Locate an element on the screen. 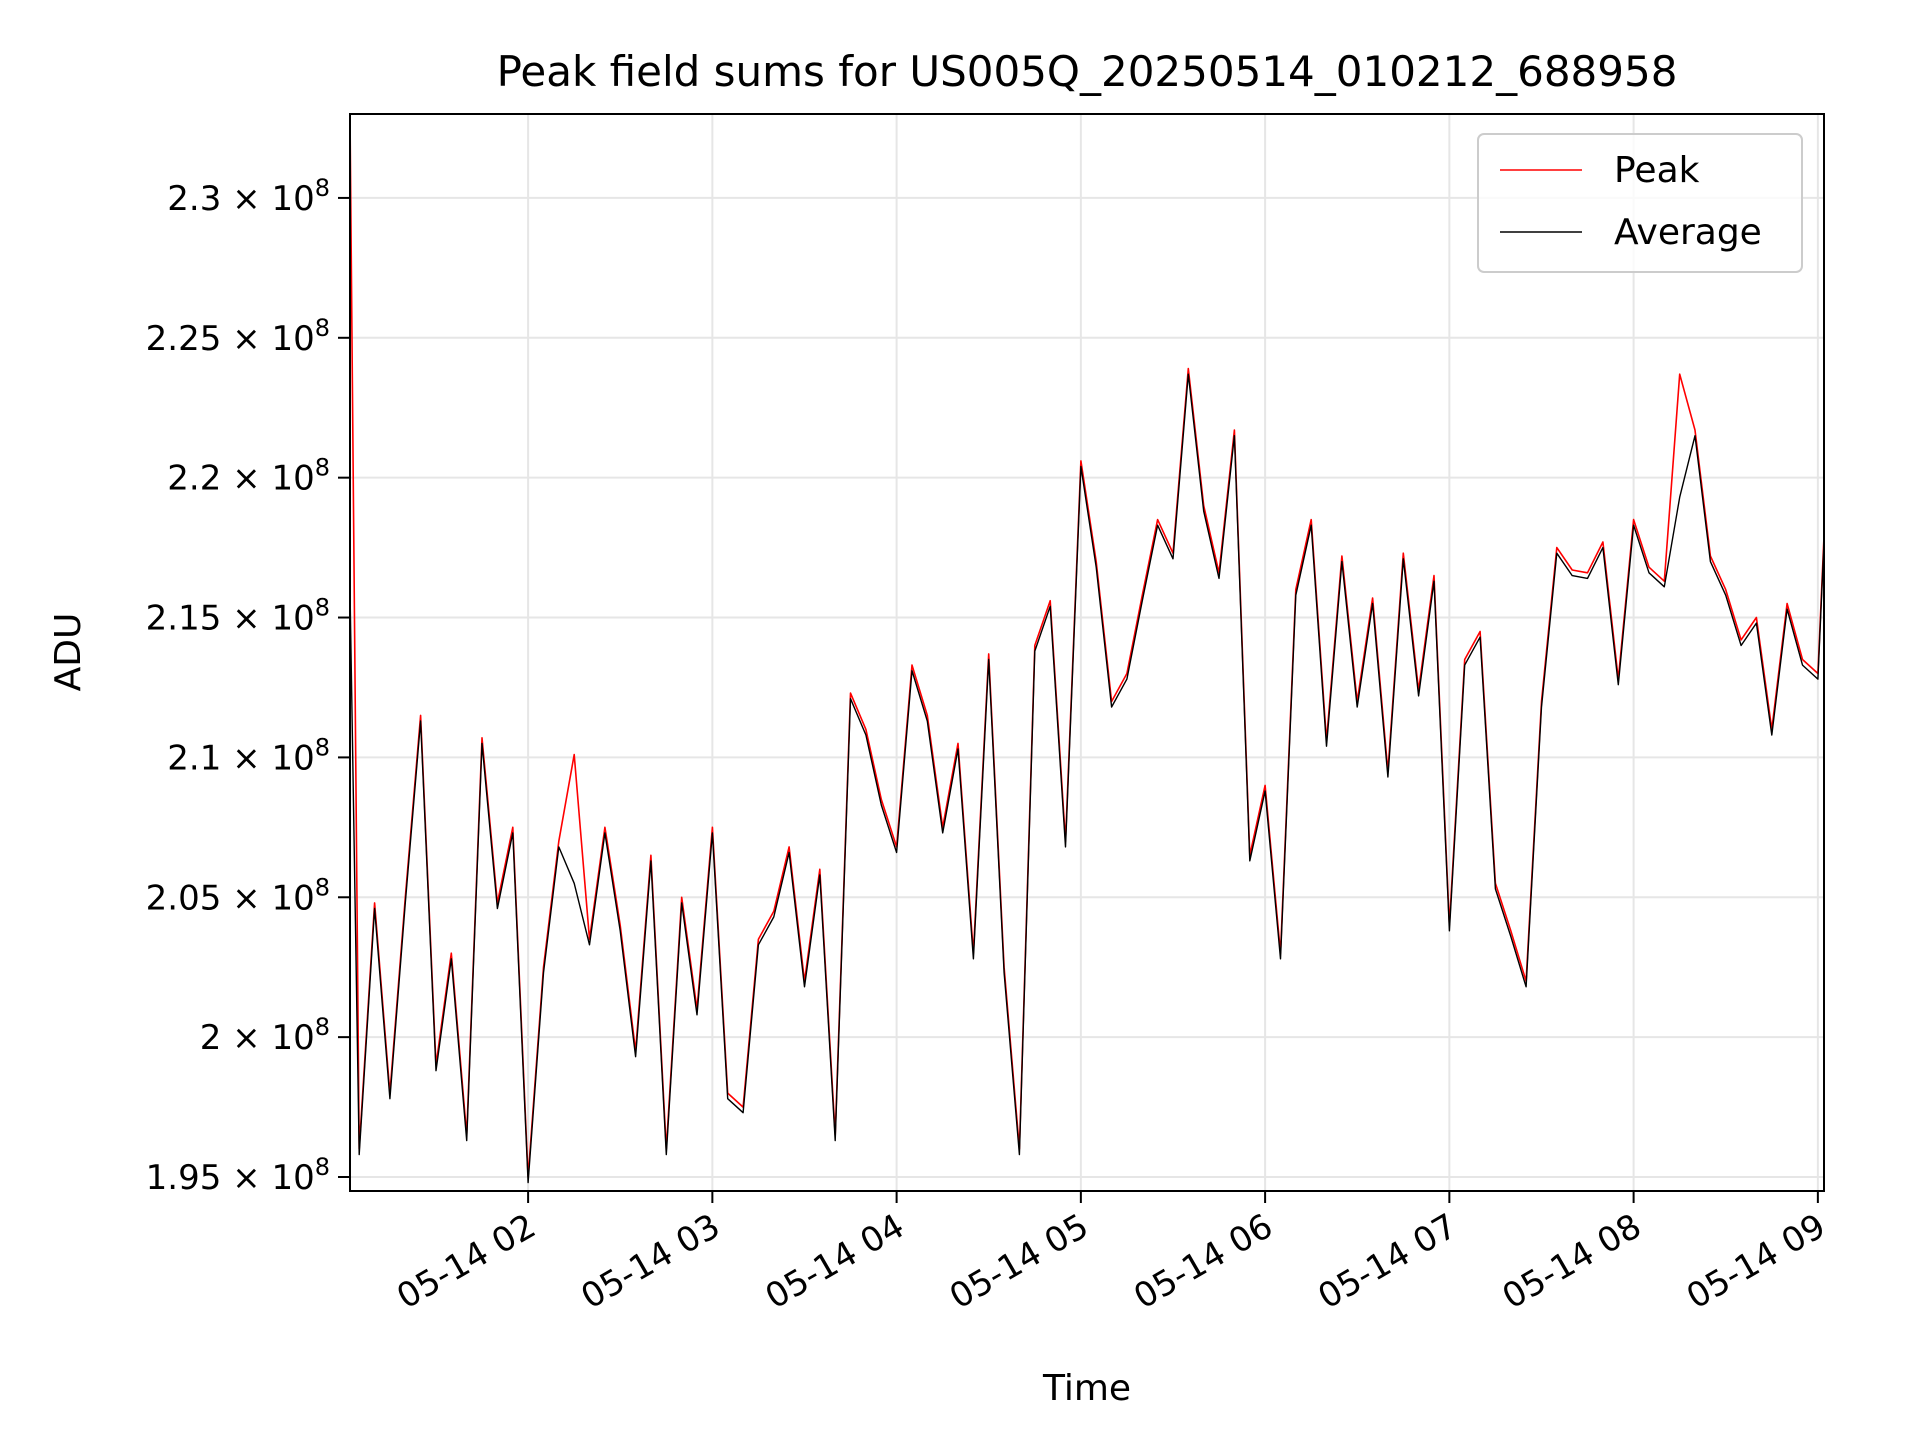 The height and width of the screenshot is (1440, 1920). y-tick-label: 1.95 × 10⁸ is located at coordinates (238, 1175).